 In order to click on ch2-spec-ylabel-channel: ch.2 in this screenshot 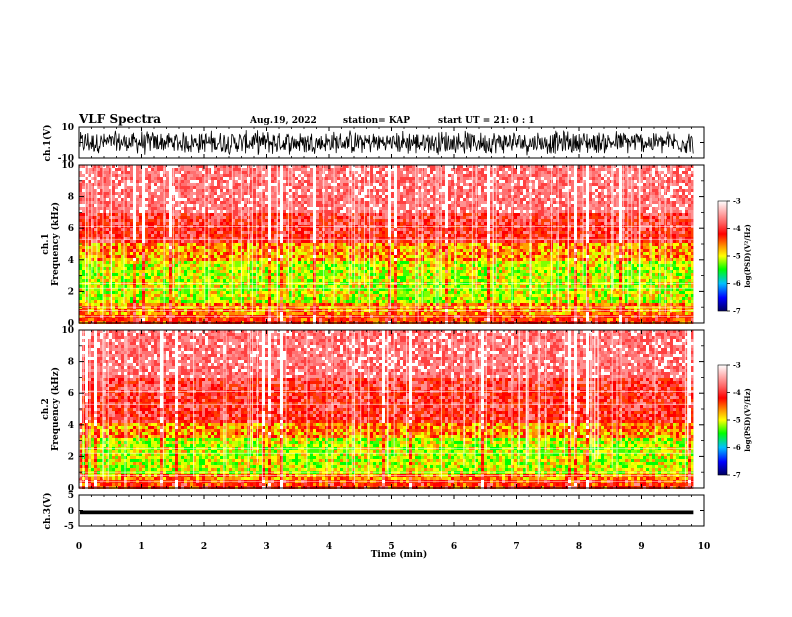, I will do `click(46, 408)`.